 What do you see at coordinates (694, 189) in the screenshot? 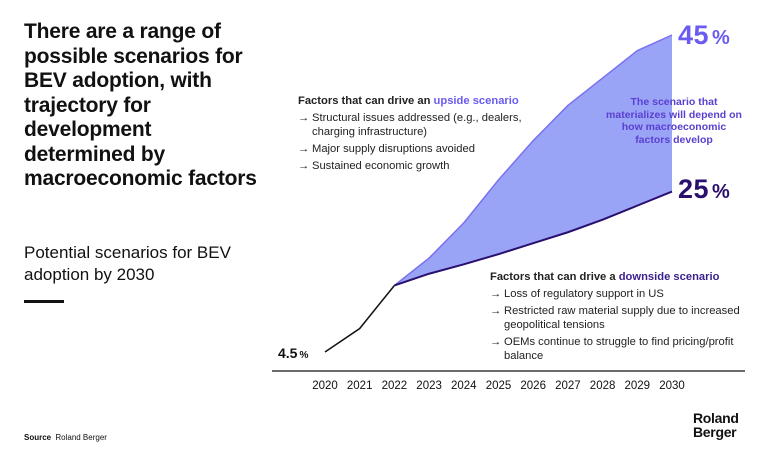
I see `downside-value: 25` at bounding box center [694, 189].